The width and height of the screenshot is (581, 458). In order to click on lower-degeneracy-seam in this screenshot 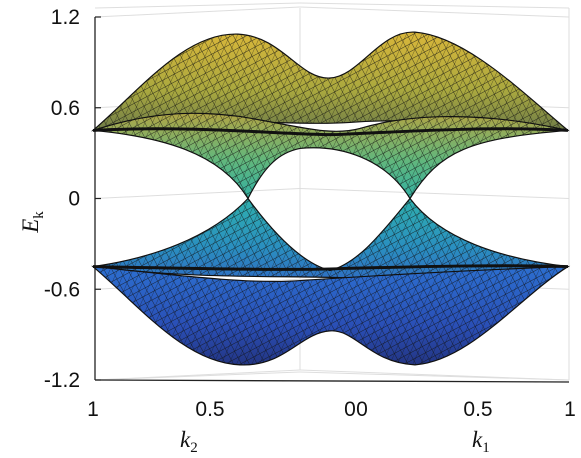, I will do `click(330, 267)`.